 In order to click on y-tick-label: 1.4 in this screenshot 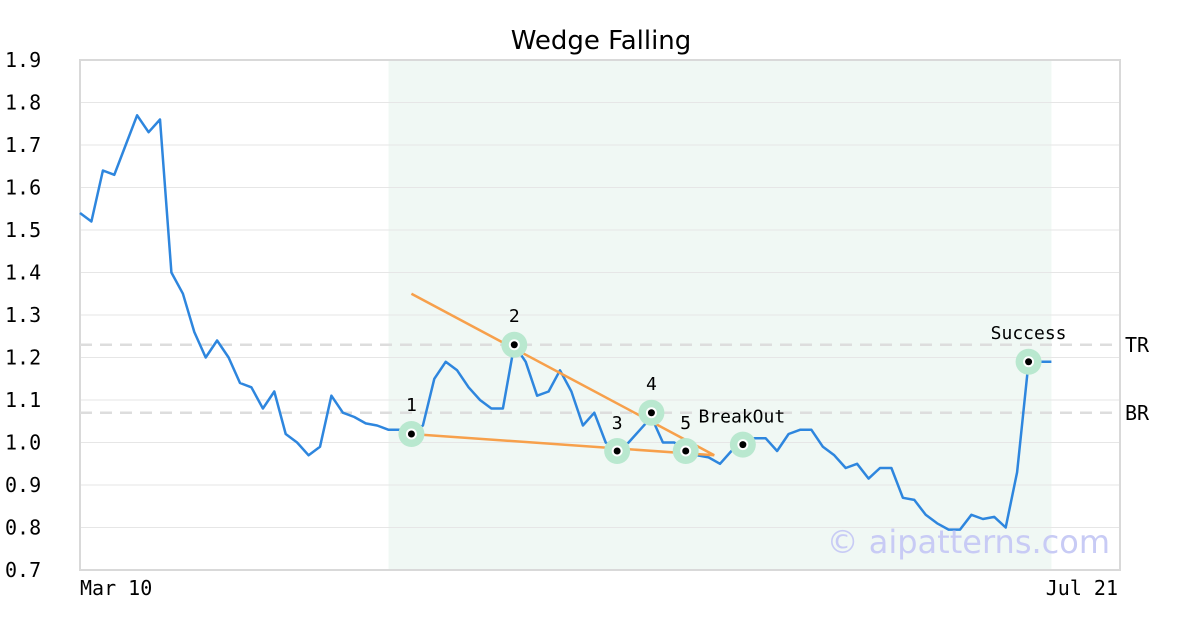, I will do `click(23, 273)`.